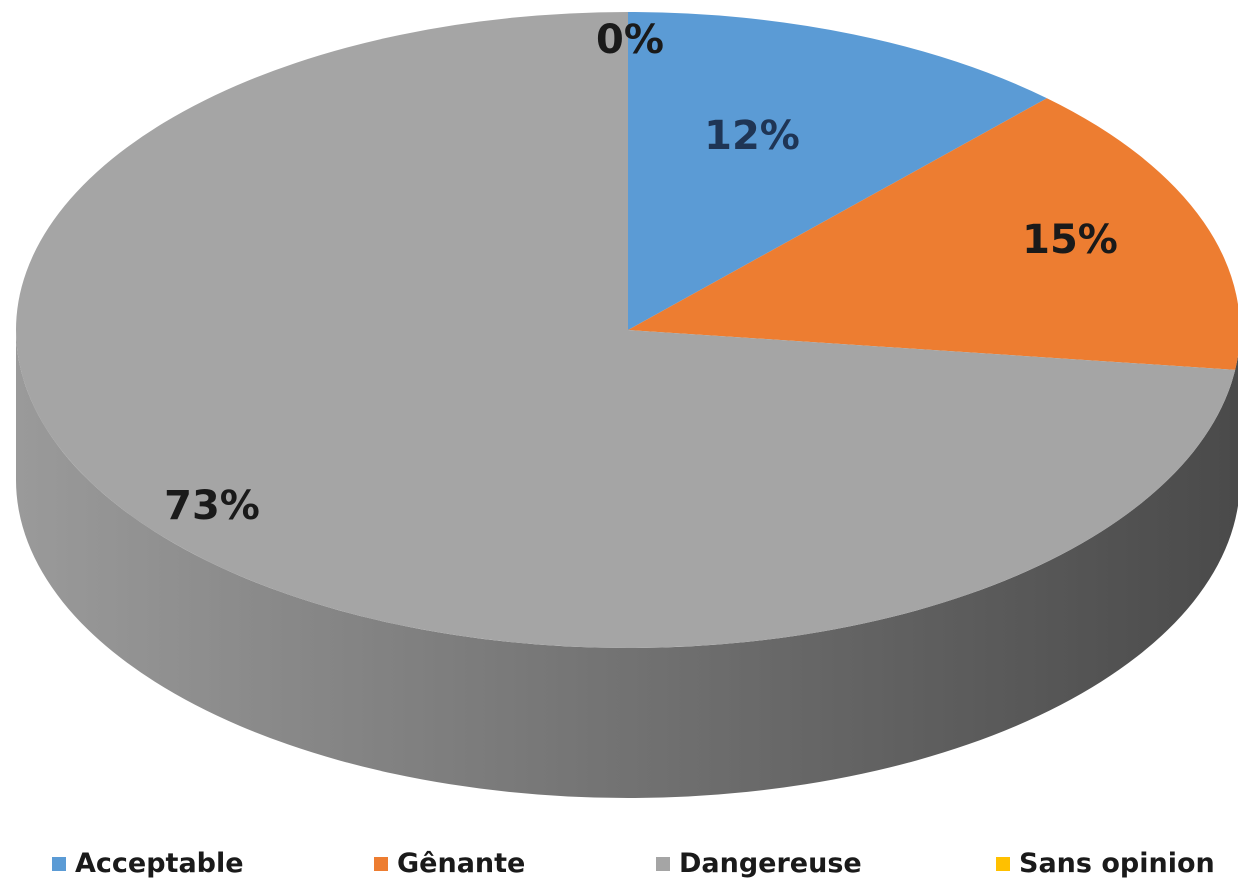 This screenshot has width=1238, height=892. Describe the element at coordinates (770, 863) in the screenshot. I see `legend-label-dangereuse: Dangereuse` at that location.